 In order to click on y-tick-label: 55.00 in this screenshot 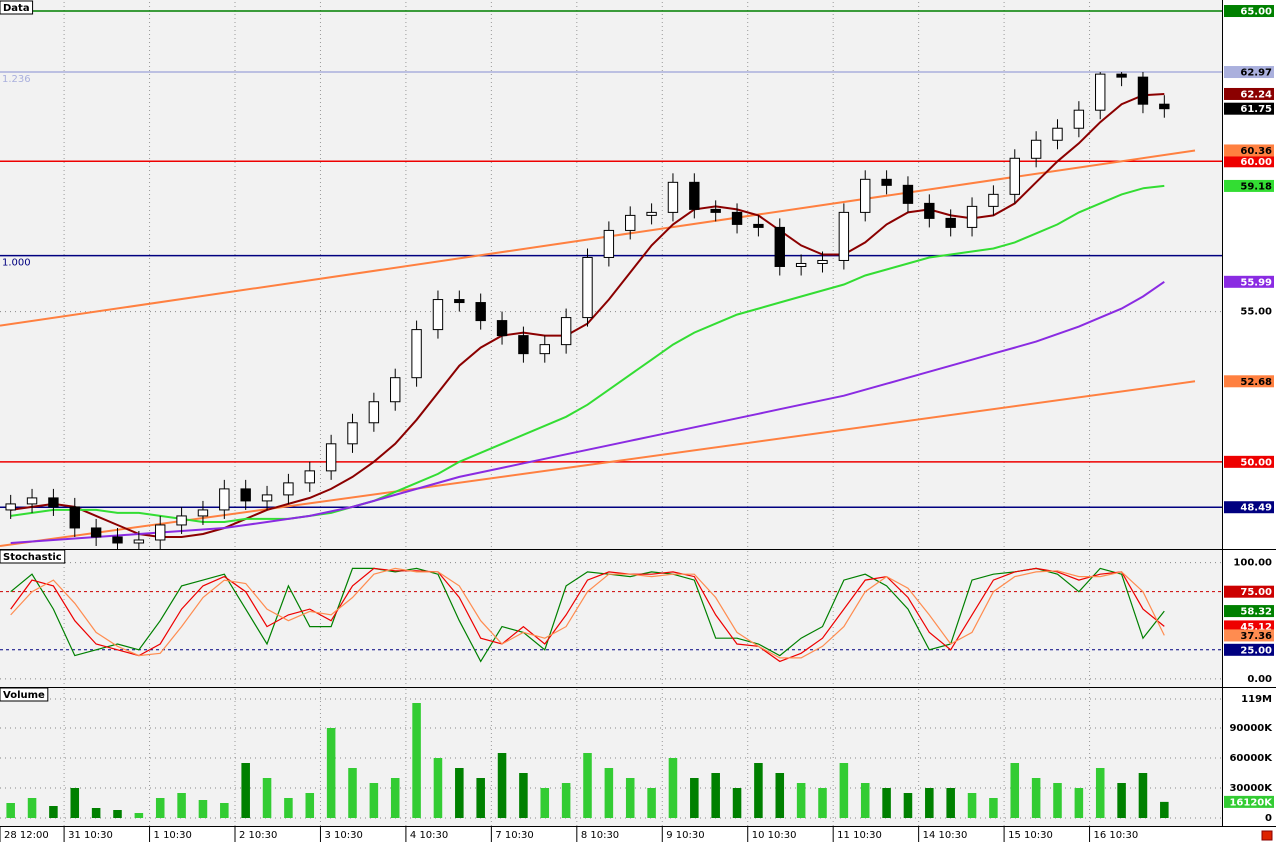, I will do `click(1256, 312)`.